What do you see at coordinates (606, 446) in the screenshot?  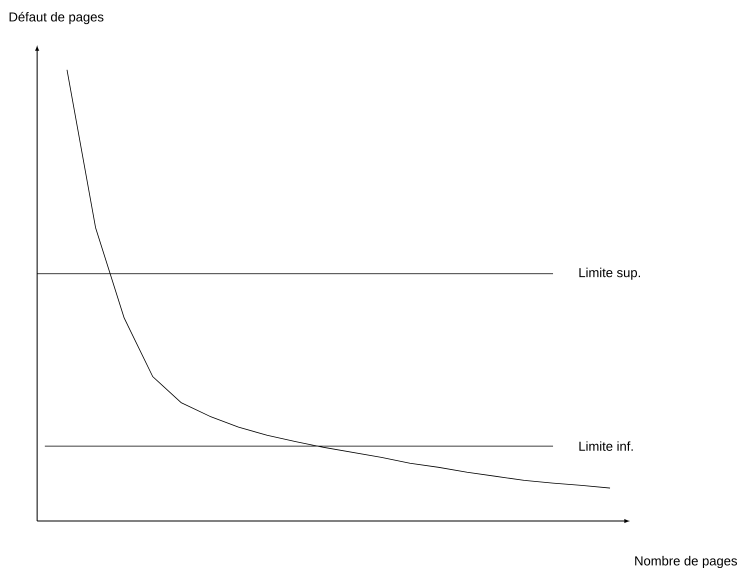 I see `ref-line-label: Limite inf.` at bounding box center [606, 446].